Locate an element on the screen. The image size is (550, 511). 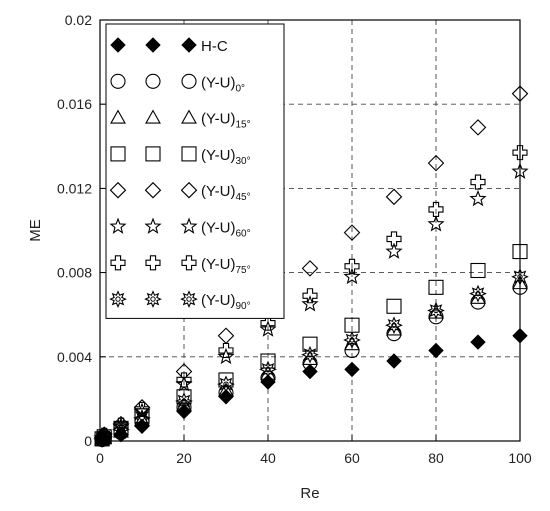
x-tick-label: 20 is located at coordinates (184, 458).